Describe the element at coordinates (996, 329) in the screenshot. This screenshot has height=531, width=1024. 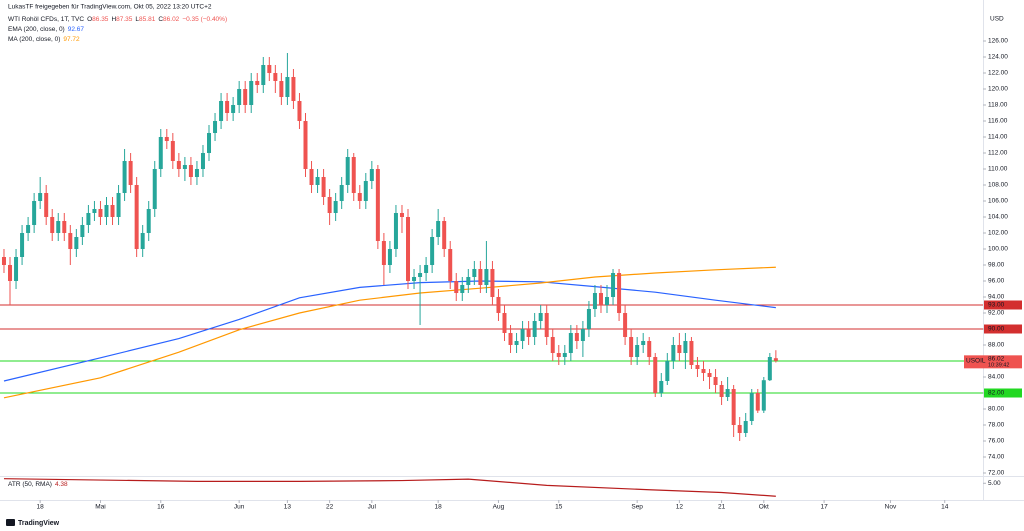
I see `level-label: 90.00` at that location.